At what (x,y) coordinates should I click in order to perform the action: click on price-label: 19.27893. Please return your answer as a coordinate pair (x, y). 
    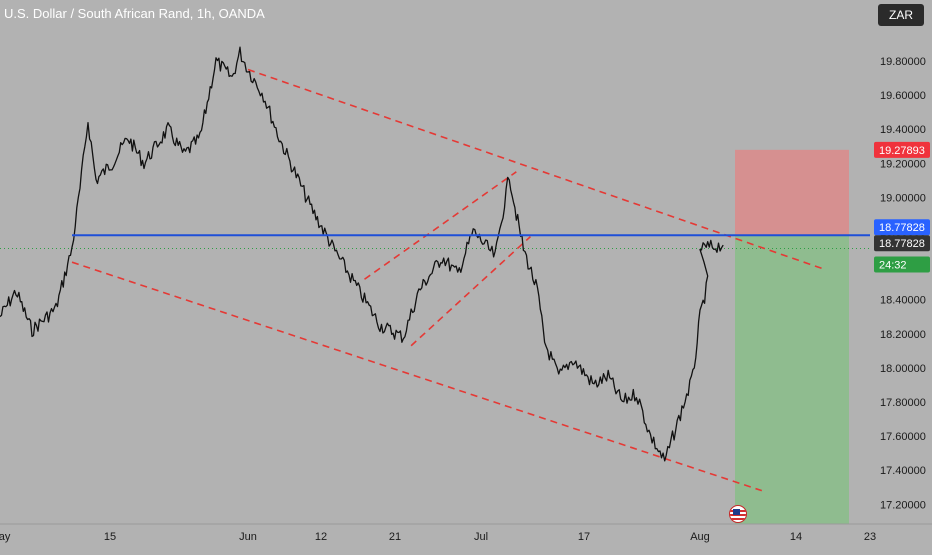
    Looking at the image, I should click on (902, 151).